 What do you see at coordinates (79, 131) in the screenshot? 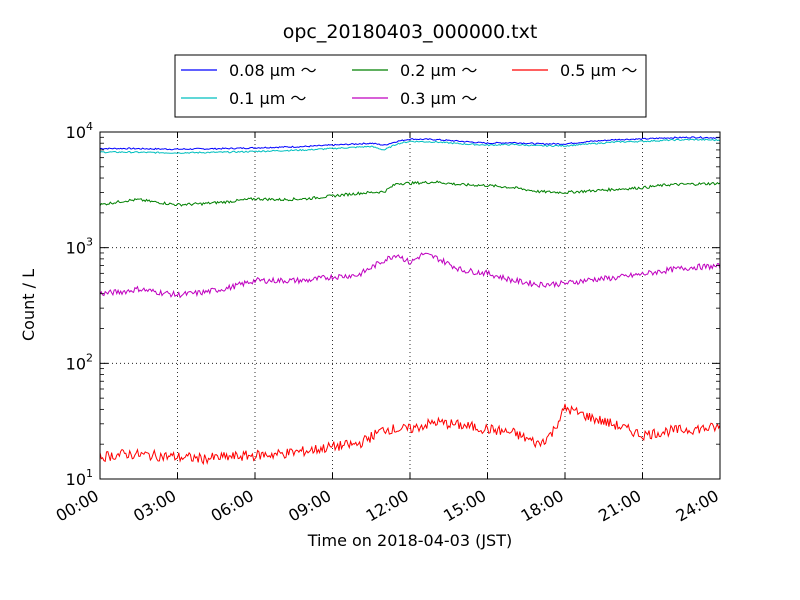
I see `y-tick-label: 10⁴` at bounding box center [79, 131].